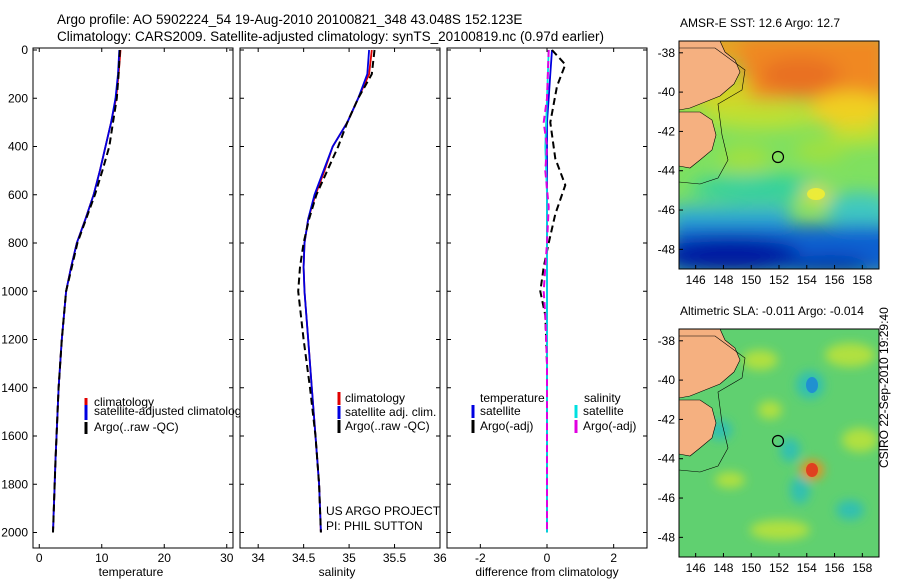  What do you see at coordinates (14, 436) in the screenshot?
I see `y-tick-label: 1600` at bounding box center [14, 436].